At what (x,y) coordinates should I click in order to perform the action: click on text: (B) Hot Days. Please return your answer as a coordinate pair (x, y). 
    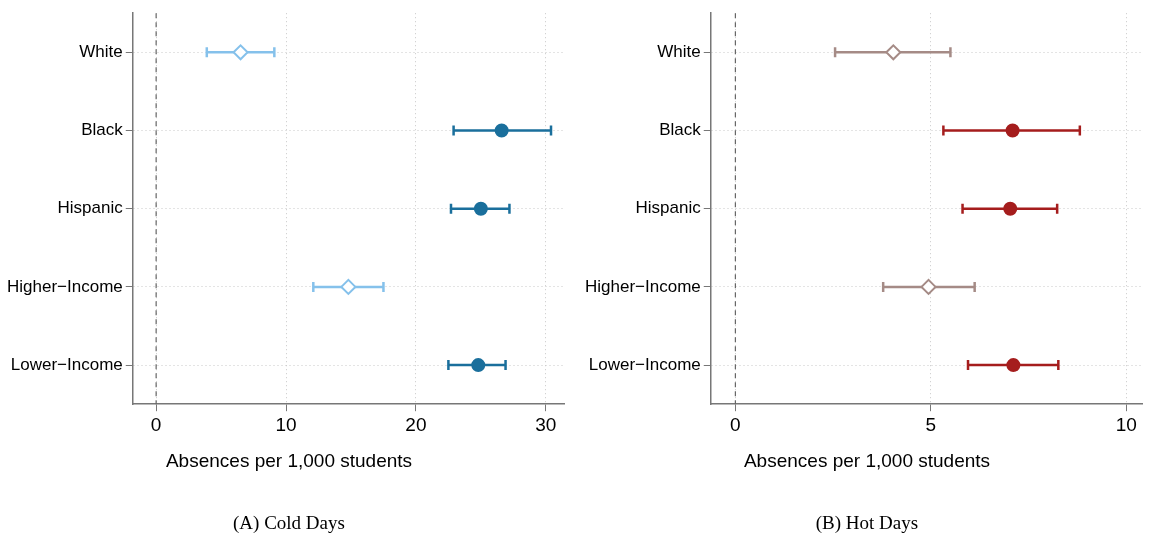
    Looking at the image, I should click on (867, 523).